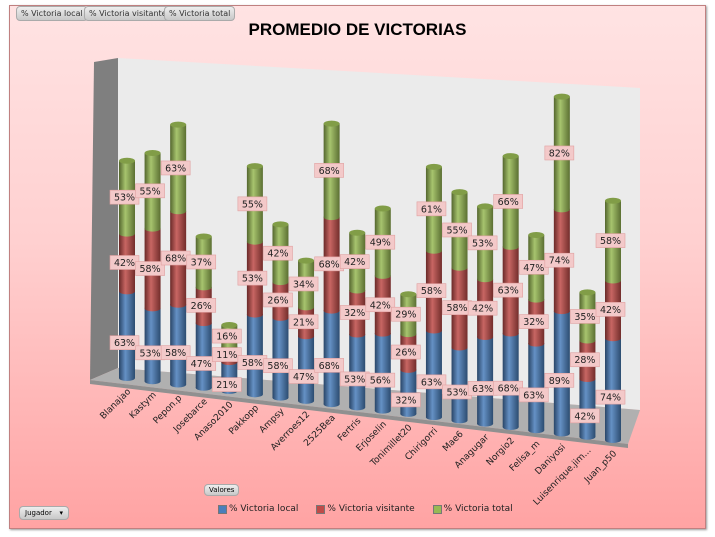 This screenshot has height=537, width=715. I want to click on data-label: 47%, so click(303, 377).